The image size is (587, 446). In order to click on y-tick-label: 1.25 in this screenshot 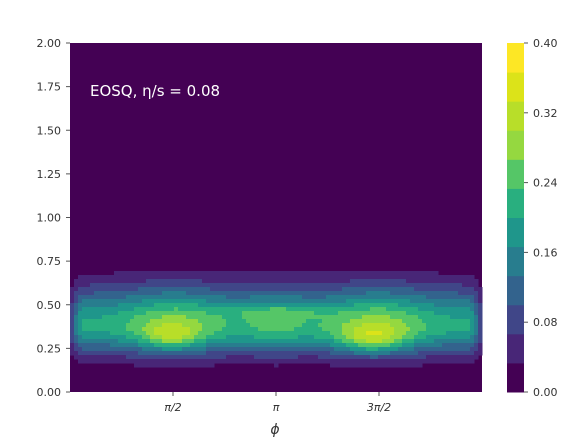, I will do `click(49, 174)`.